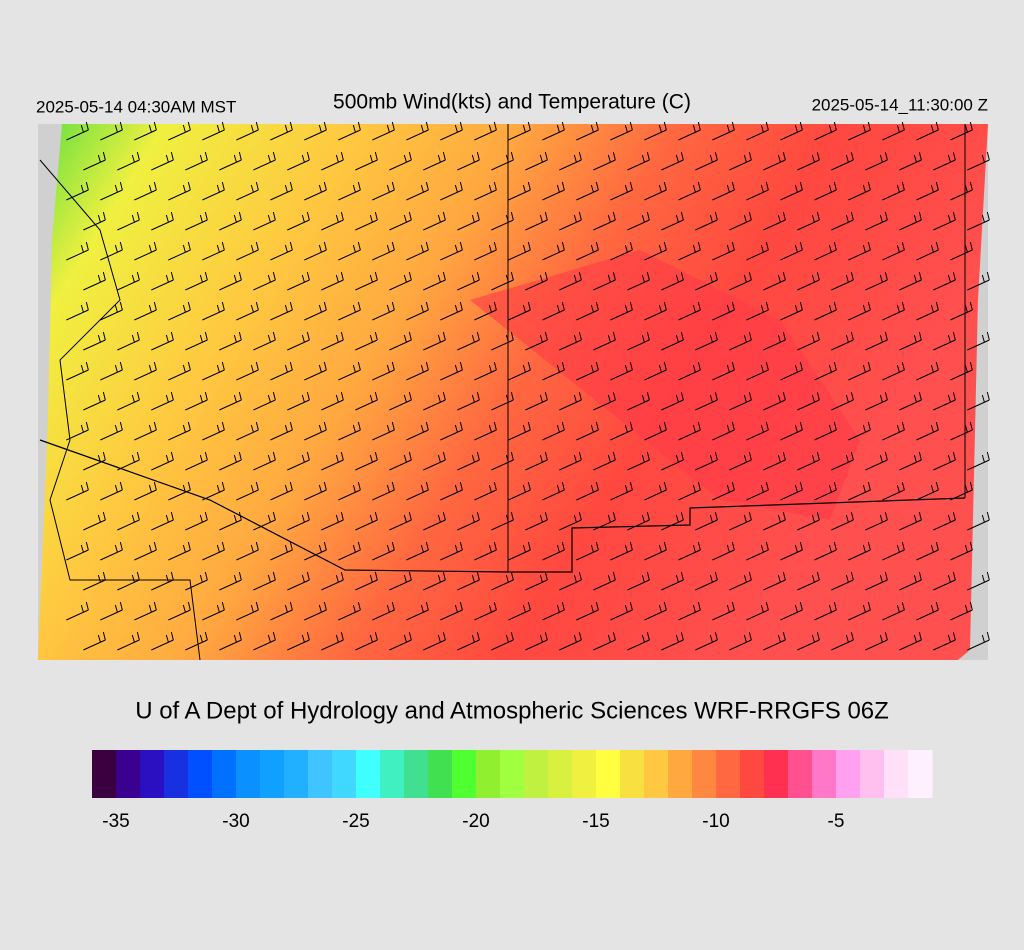 This screenshot has width=1024, height=950. Describe the element at coordinates (836, 821) in the screenshot. I see `colorbar-tick-label: -5` at that location.